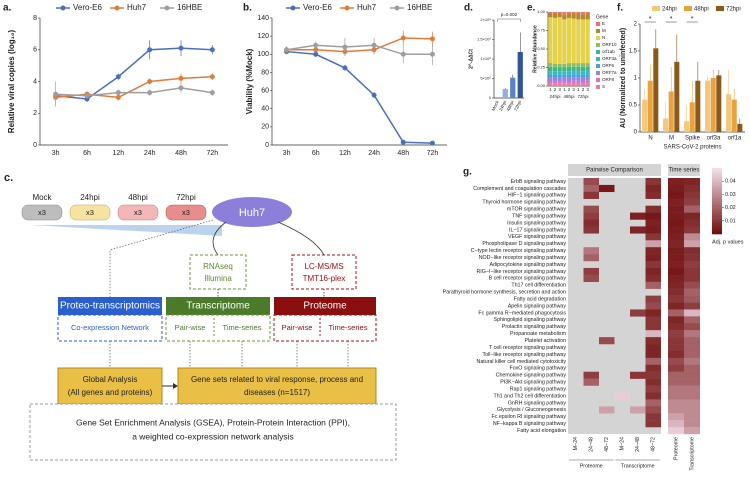 The image size is (750, 481). Describe the element at coordinates (530, 424) in the screenshot. I see `row-label: NF−kappa B signaling pathway` at that location.